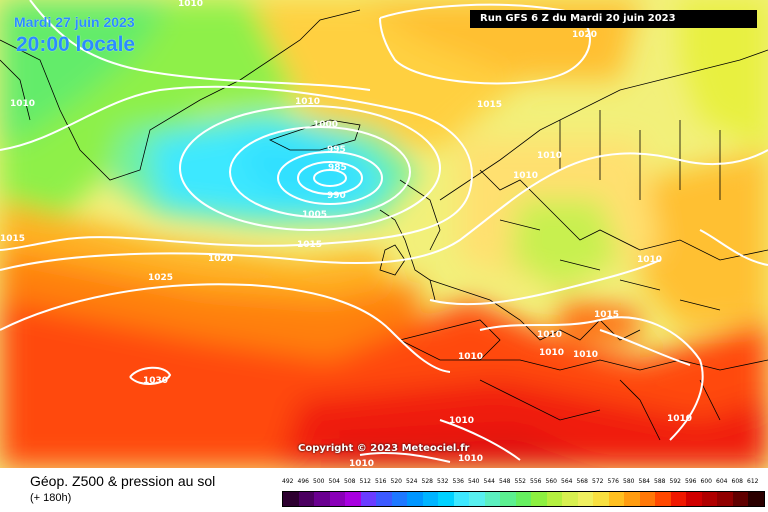  I want to click on scale-tick-label: 584, so click(644, 481).